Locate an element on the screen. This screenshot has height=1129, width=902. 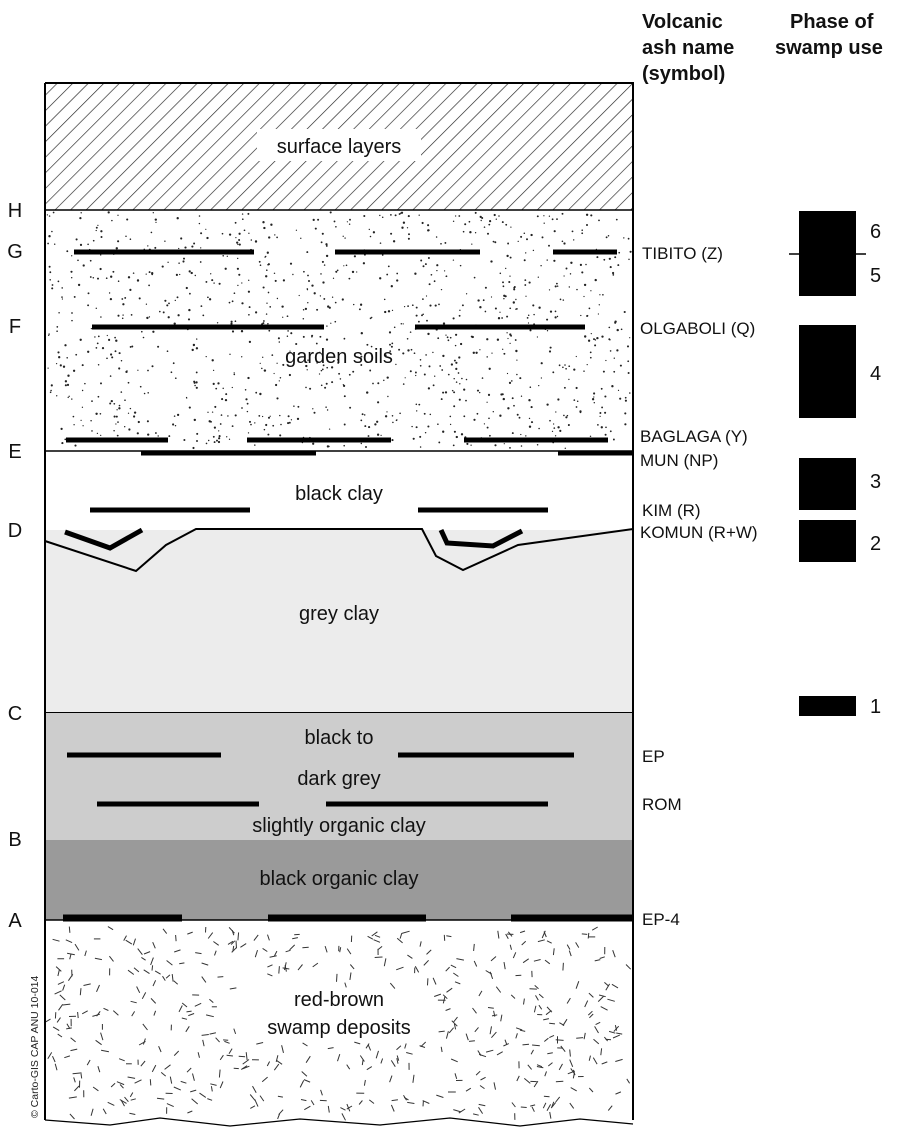
phase-label-3: 3 is located at coordinates (875, 482).